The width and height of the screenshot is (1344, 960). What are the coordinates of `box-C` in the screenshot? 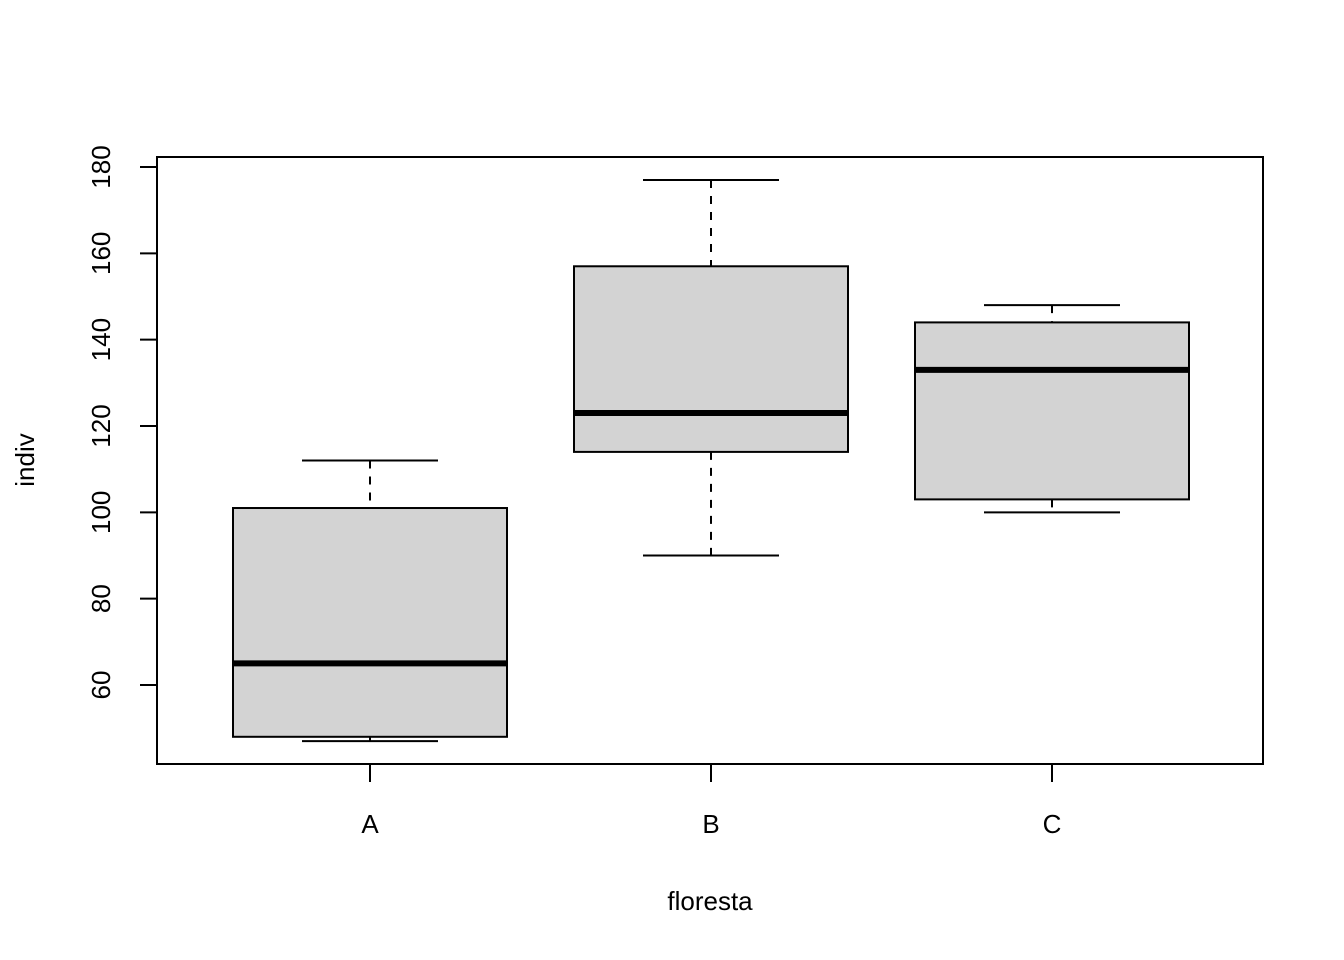 It's located at (1052, 409).